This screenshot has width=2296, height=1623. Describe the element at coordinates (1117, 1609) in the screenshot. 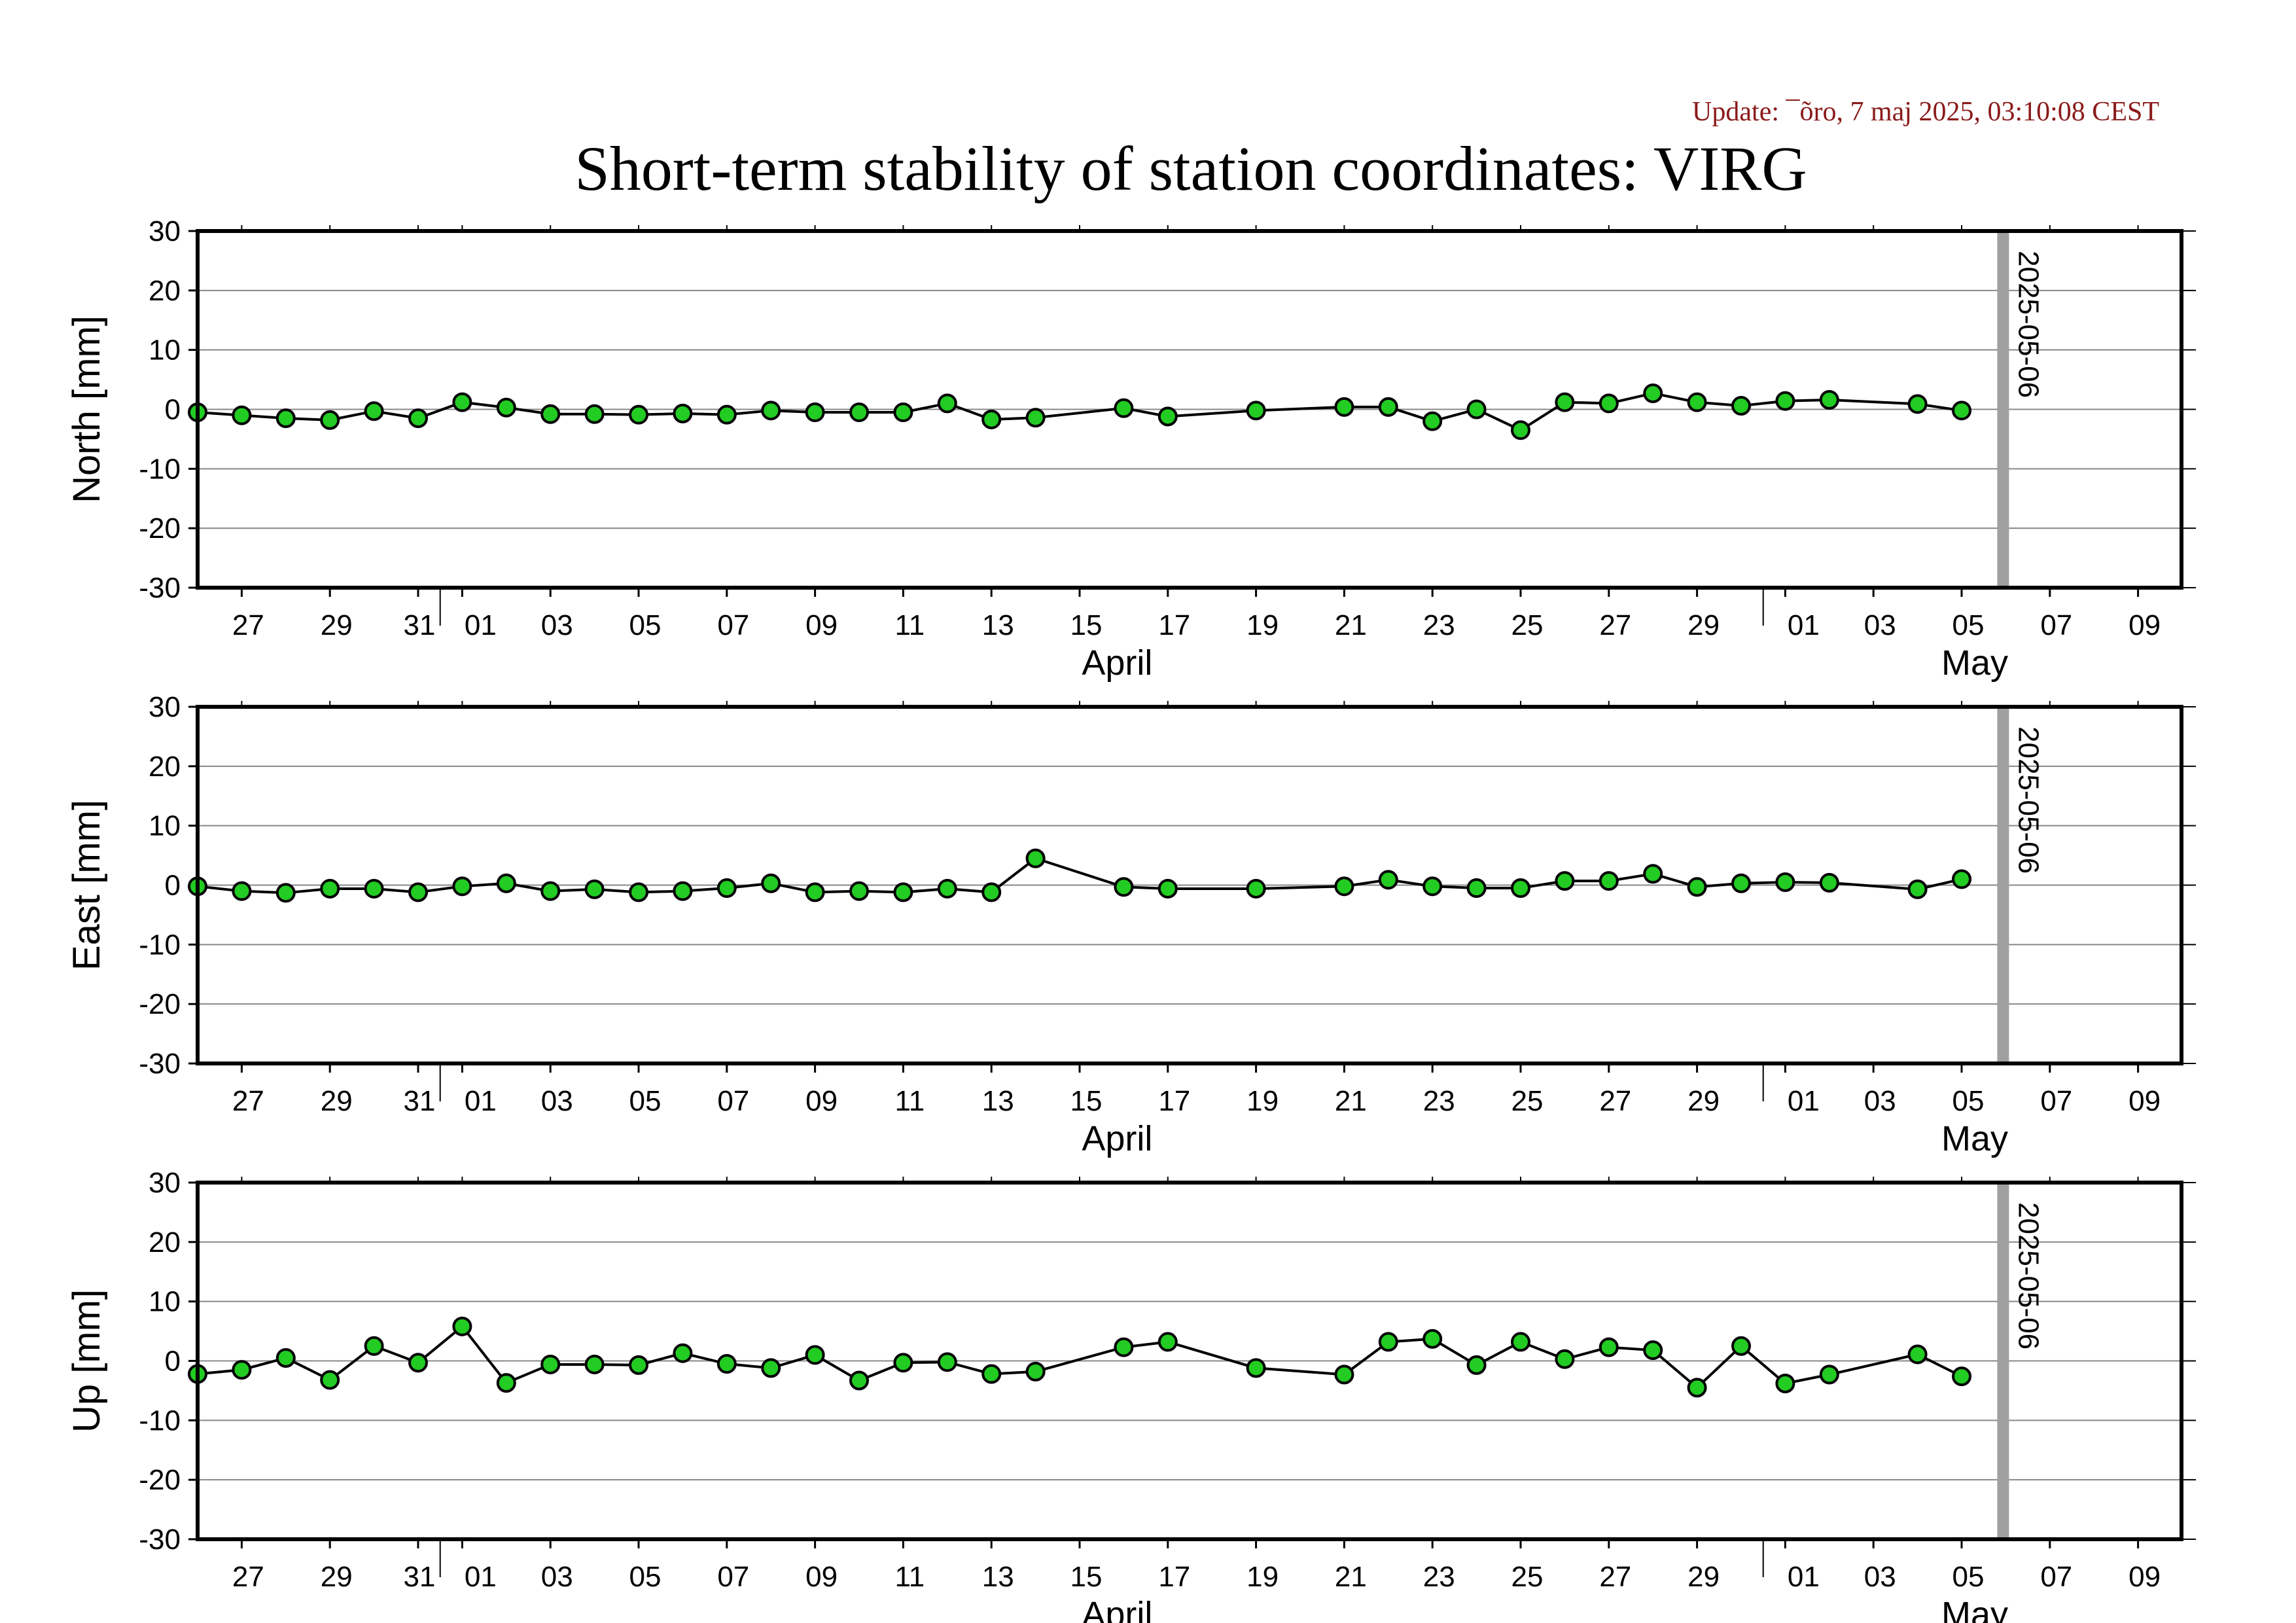

I see `month-label: April` at that location.